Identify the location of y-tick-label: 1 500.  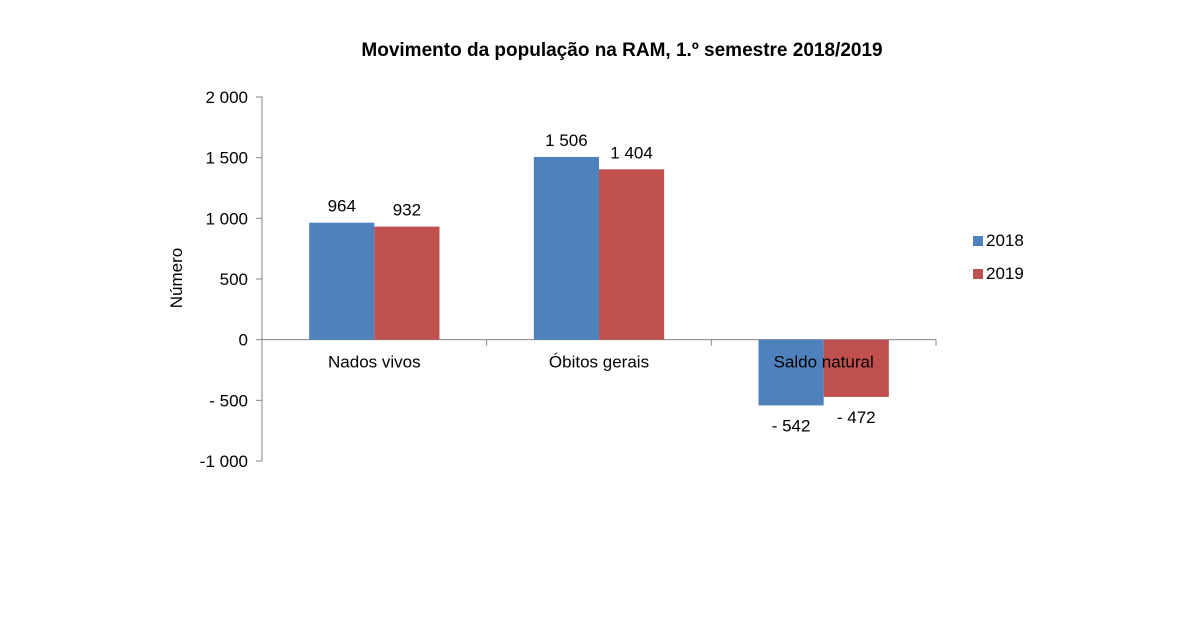
(226, 158).